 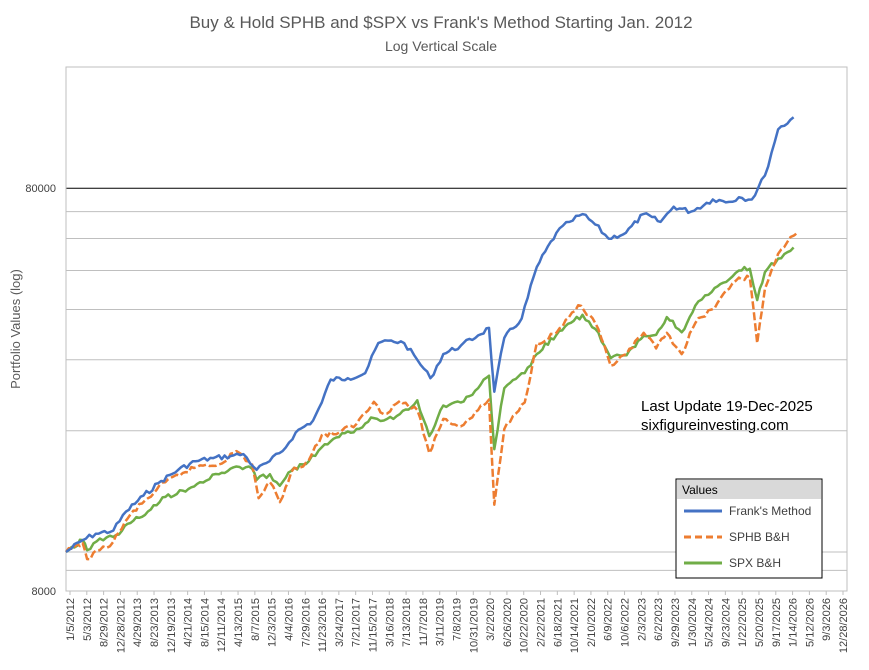 What do you see at coordinates (743, 622) in the screenshot?
I see `x-tick-label: 1/22/2025` at bounding box center [743, 622].